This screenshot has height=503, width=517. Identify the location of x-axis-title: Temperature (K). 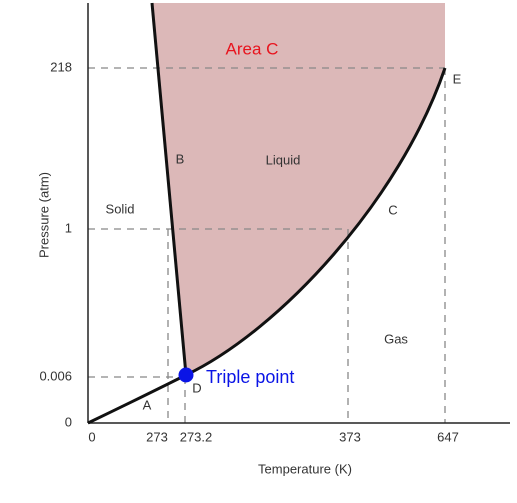
(305, 468).